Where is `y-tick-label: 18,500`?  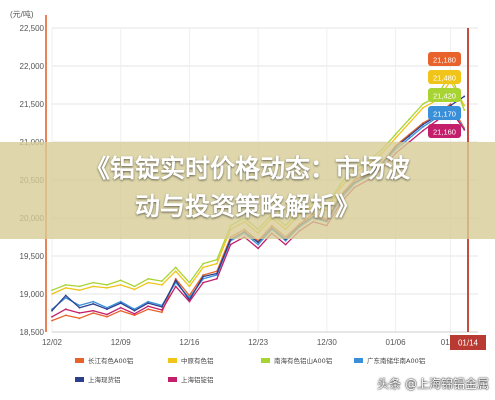
y-tick-label: 18,500 is located at coordinates (32, 332).